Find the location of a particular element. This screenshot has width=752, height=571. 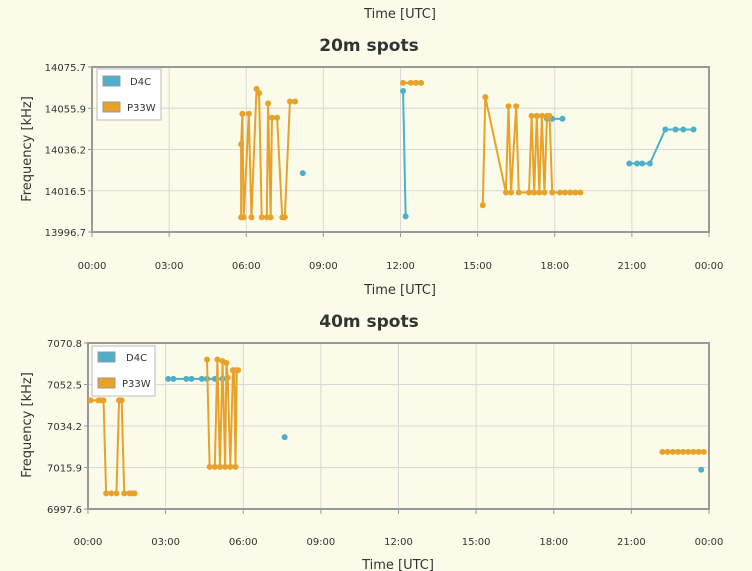

y-tick-label: 14036.2 is located at coordinates (65, 151).